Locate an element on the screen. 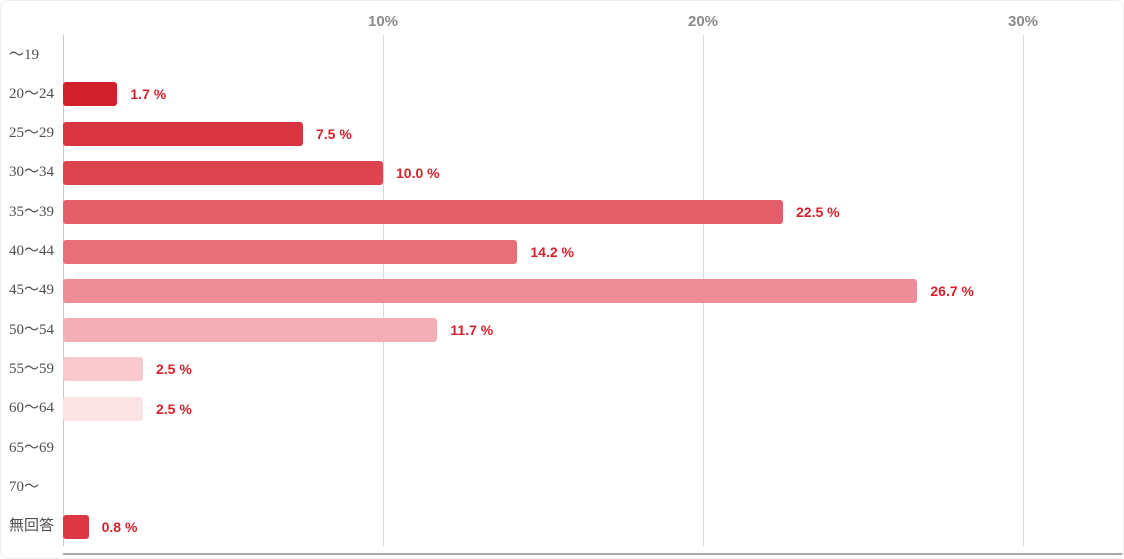 The image size is (1124, 559). category-label: 35～39 is located at coordinates (32, 211).